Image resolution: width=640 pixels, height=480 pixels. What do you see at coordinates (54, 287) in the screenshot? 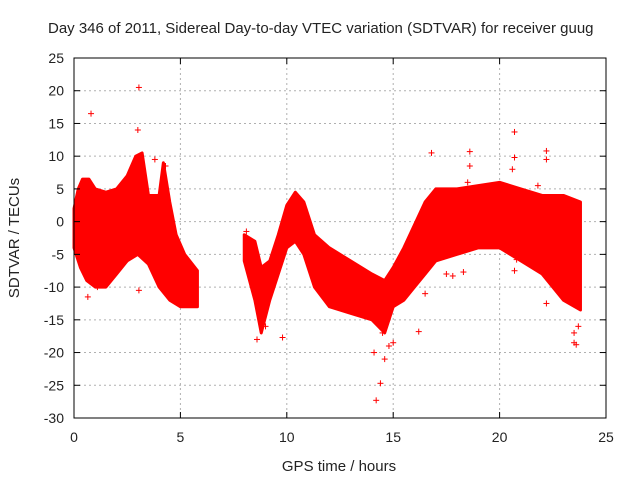
I see `y-tick-label: -10` at bounding box center [54, 287].